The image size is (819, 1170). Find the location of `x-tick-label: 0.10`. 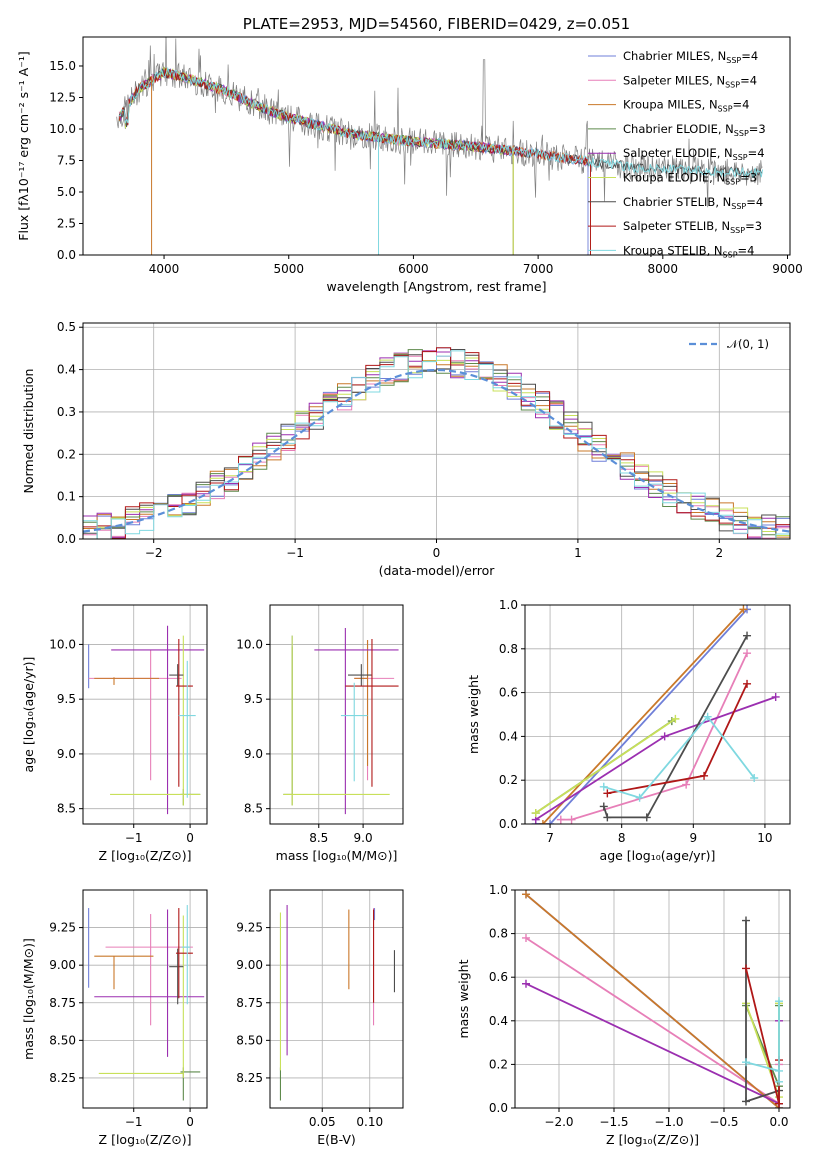

x-tick-label: 0.10 is located at coordinates (369, 1122).